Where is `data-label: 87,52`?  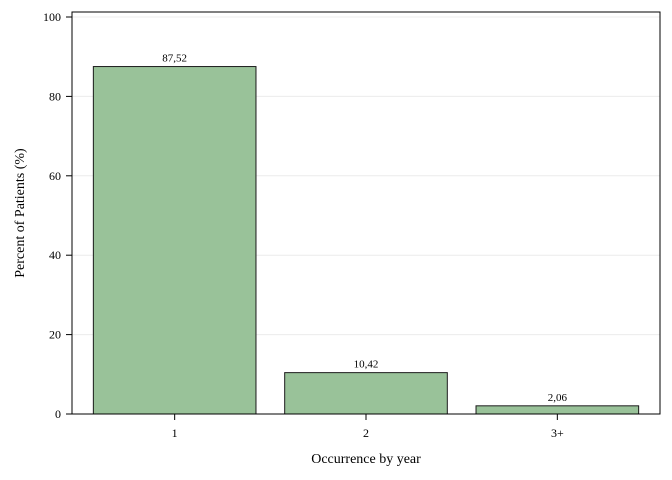
data-label: 87,52 is located at coordinates (174, 59).